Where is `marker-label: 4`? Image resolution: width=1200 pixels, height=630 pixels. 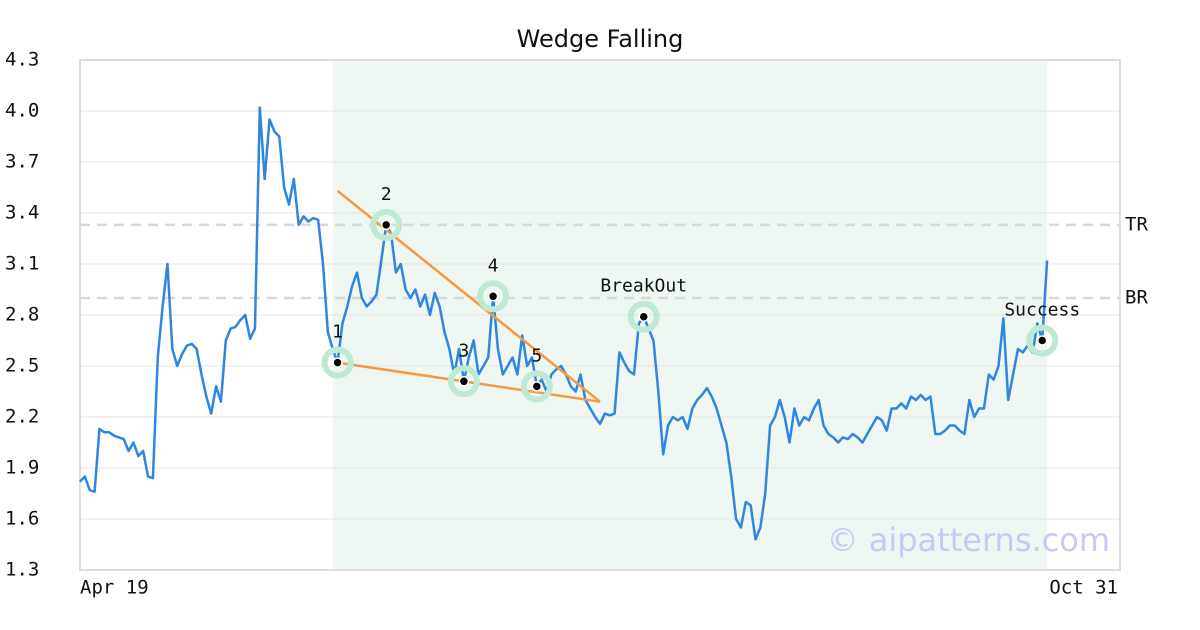
marker-label: 4 is located at coordinates (493, 265).